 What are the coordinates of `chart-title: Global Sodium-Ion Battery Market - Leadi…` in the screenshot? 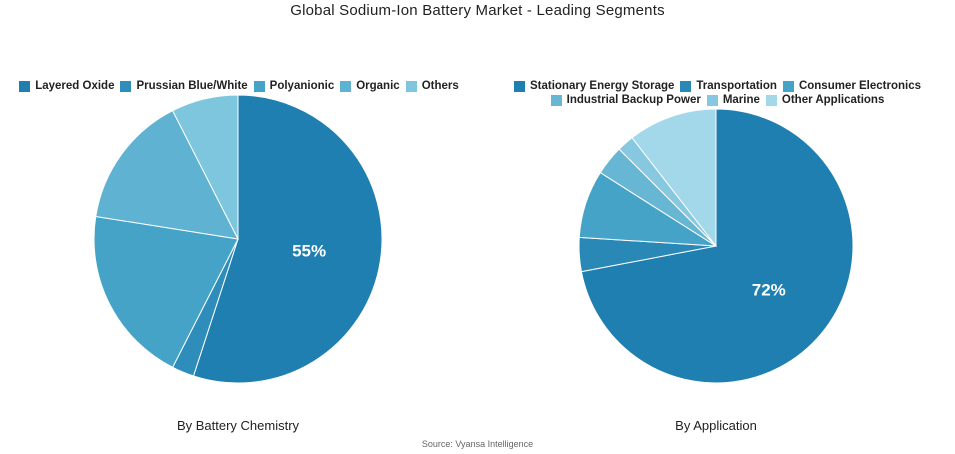 It's located at (477, 10).